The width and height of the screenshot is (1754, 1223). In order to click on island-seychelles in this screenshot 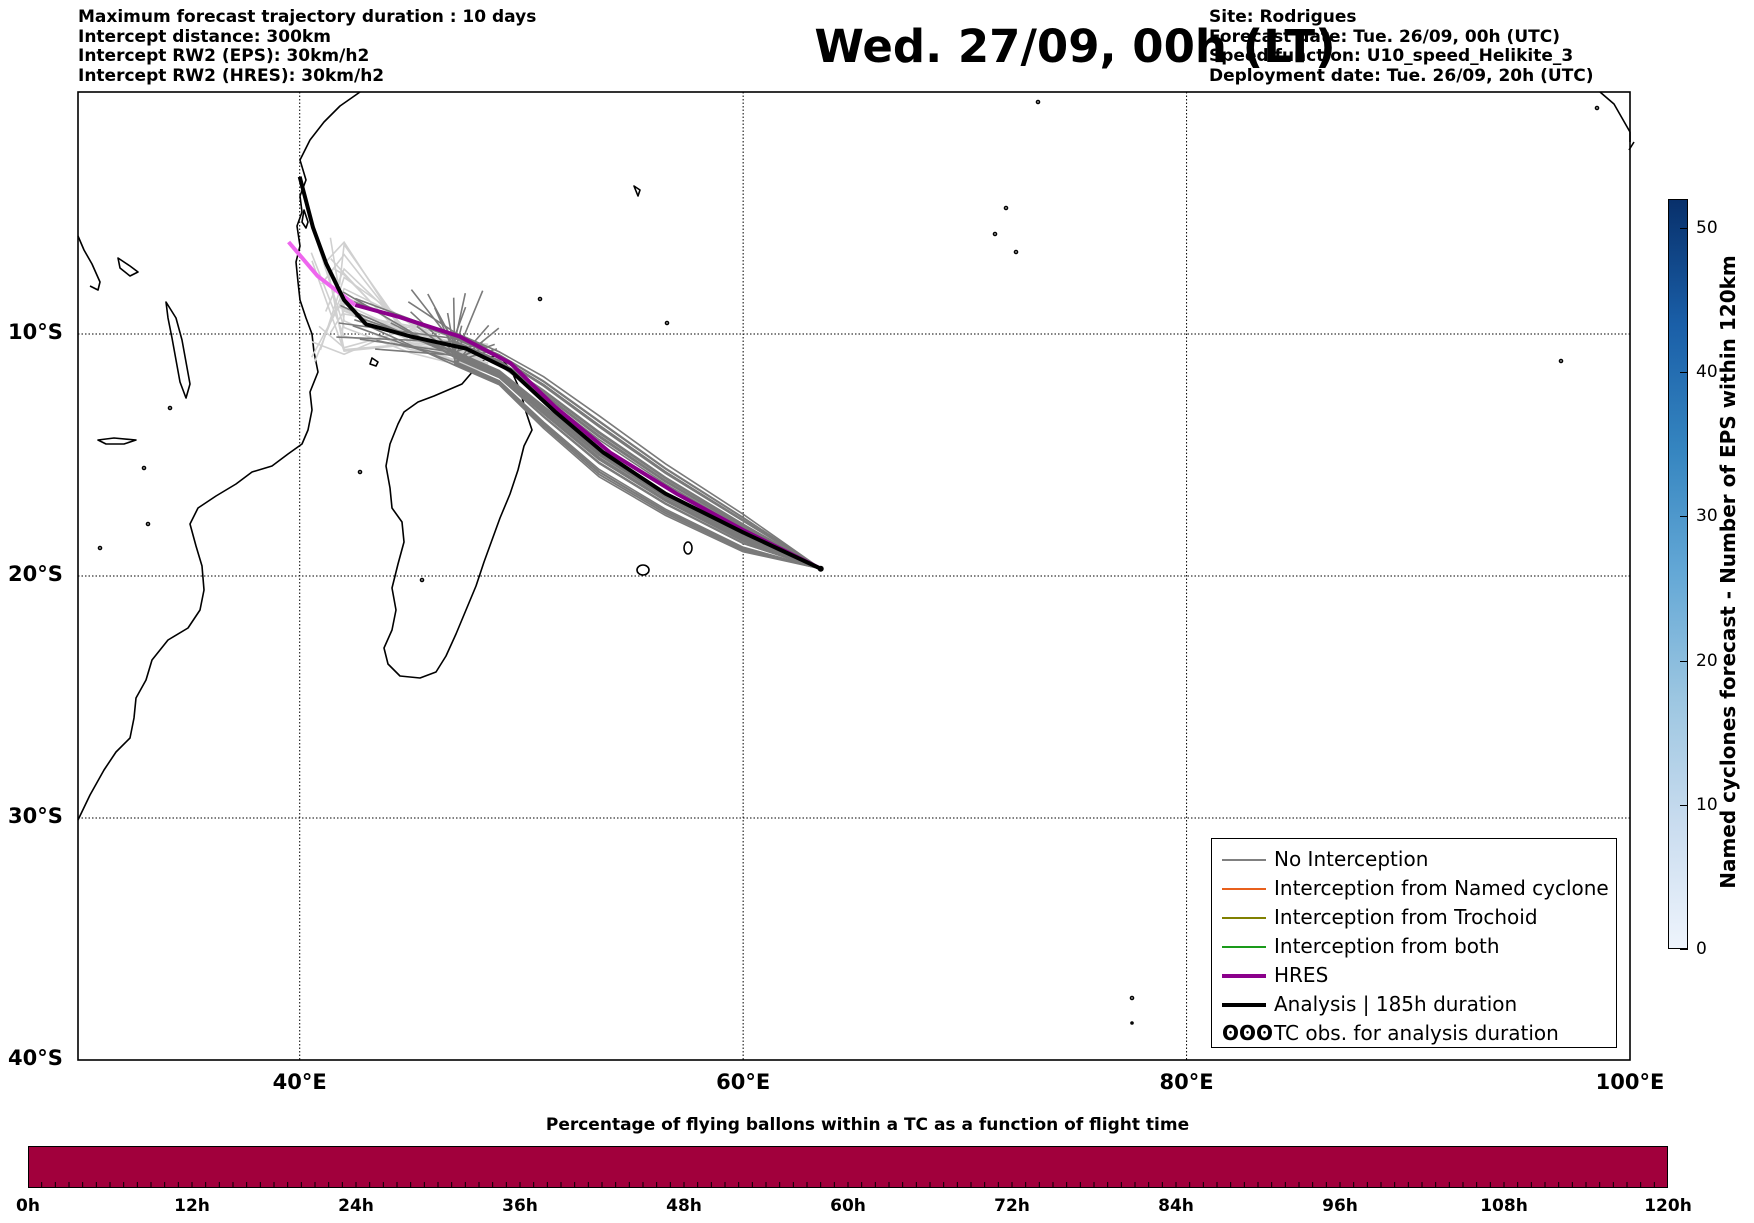, I will do `click(637, 191)`.